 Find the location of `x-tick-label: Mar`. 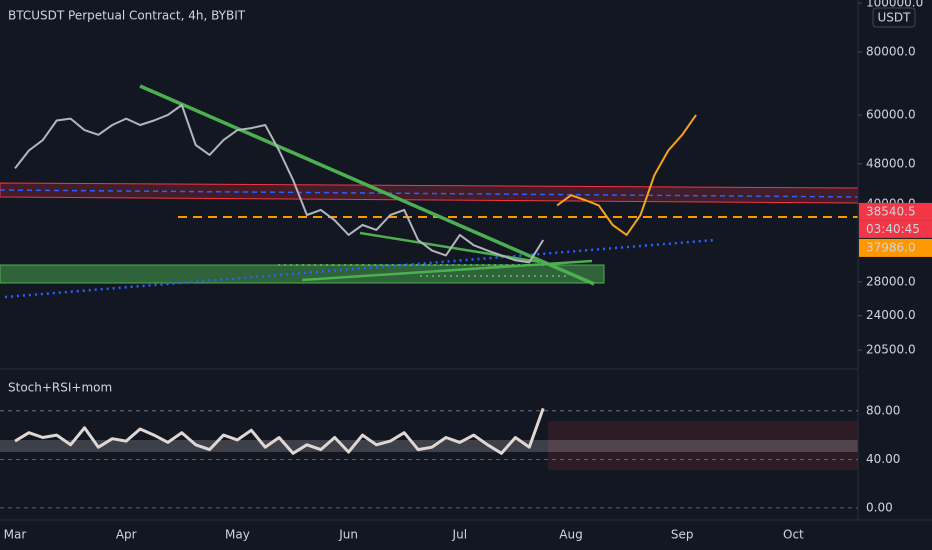

x-tick-label: Mar is located at coordinates (15, 535).